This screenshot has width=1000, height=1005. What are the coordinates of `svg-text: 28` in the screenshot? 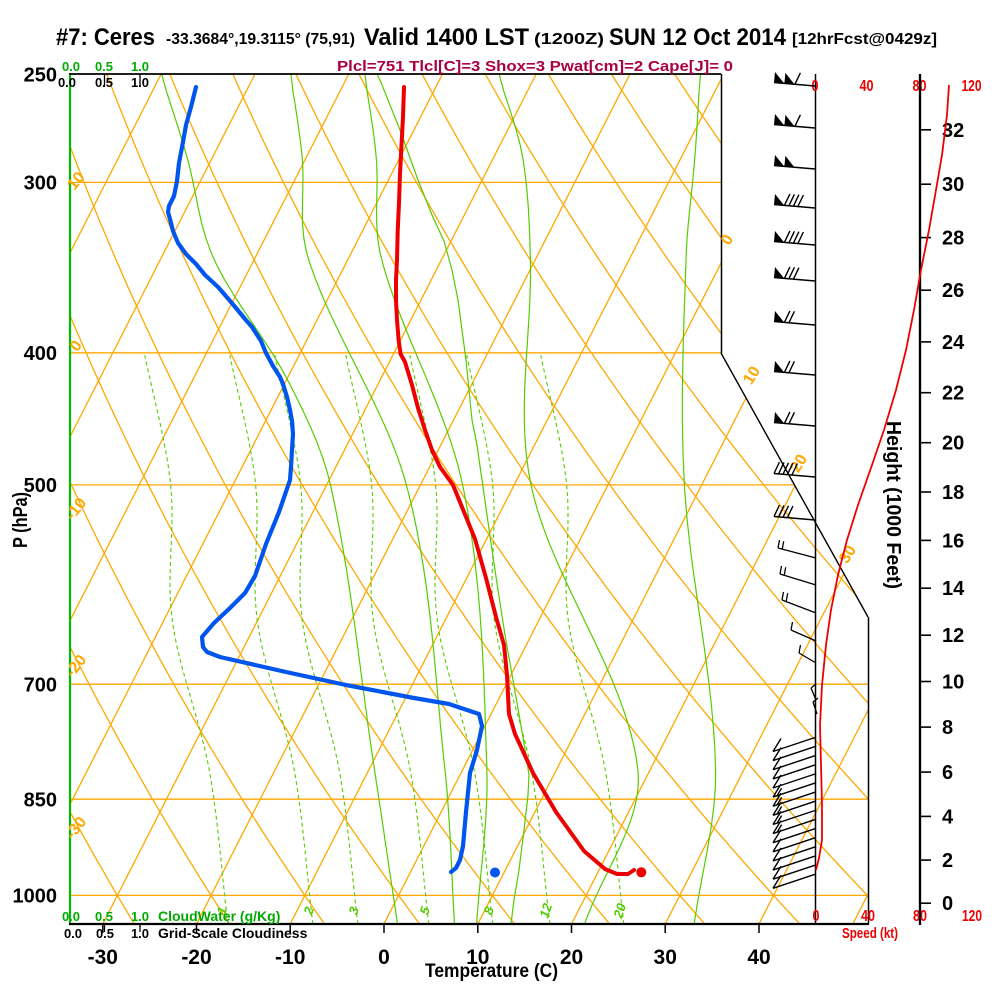 It's located at (953, 239).